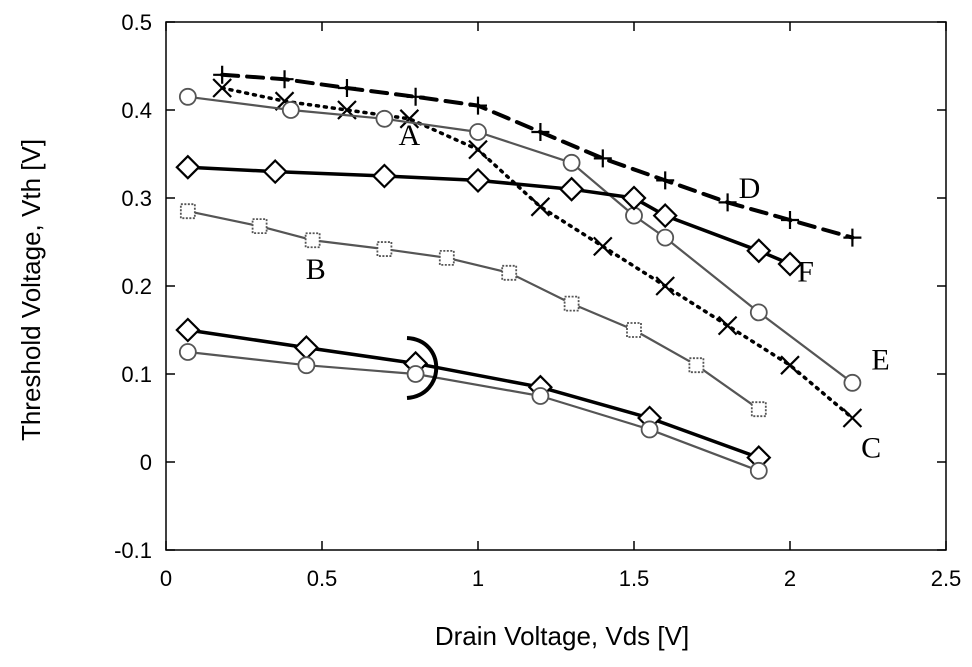 The width and height of the screenshot is (972, 667). What do you see at coordinates (750, 188) in the screenshot?
I see `annotation-d: D` at bounding box center [750, 188].